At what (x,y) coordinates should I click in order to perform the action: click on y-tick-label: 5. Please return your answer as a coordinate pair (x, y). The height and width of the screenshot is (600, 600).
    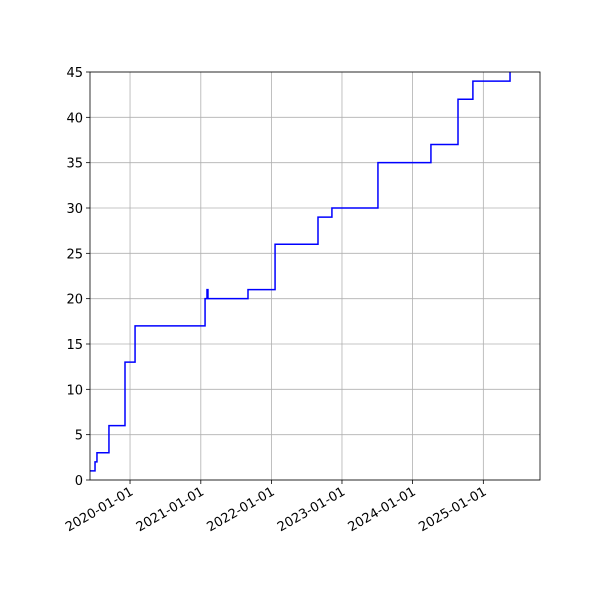
    Looking at the image, I should click on (79, 436).